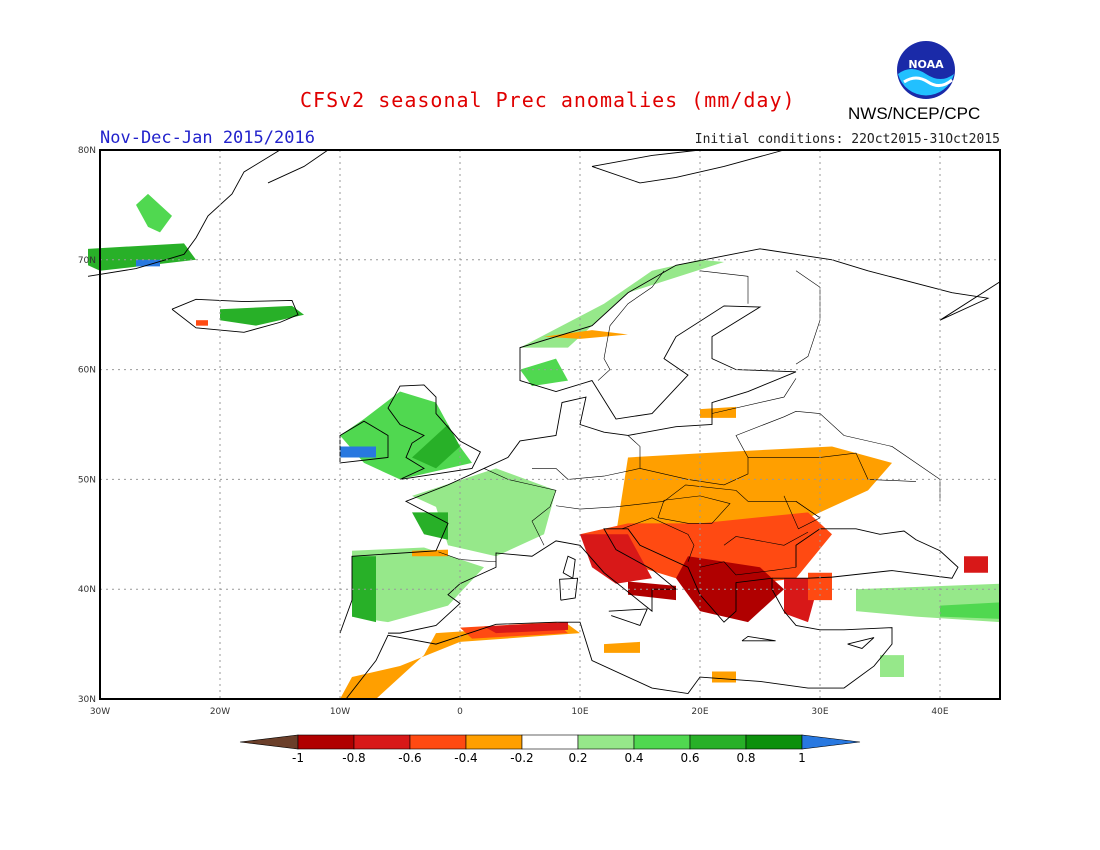 This screenshot has height=850, width=1100. What do you see at coordinates (465, 758) in the screenshot?
I see `legend-tick-label: -0.4` at bounding box center [465, 758].